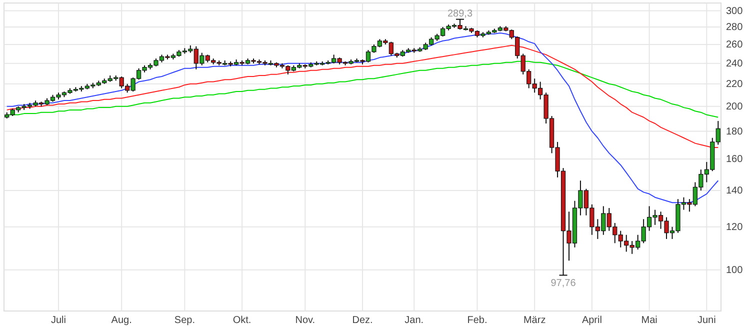 Image resolution: width=755 pixels, height=327 pixels. I want to click on y-tick-label: 100, so click(735, 270).